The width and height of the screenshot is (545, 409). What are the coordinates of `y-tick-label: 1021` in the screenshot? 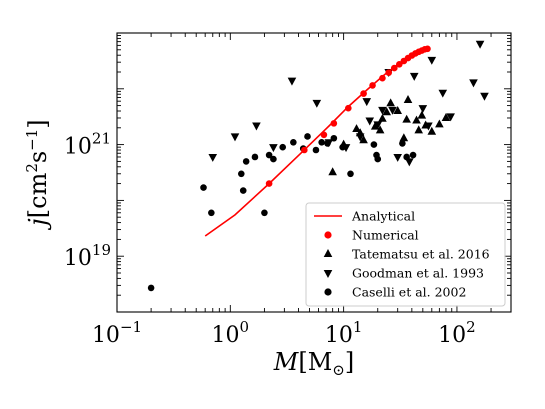 It's located at (87, 145).